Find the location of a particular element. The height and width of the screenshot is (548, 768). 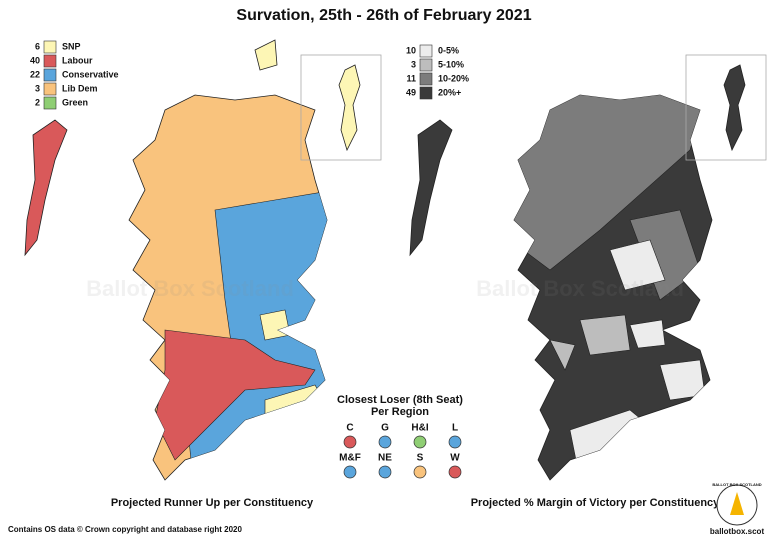

region-label: G is located at coordinates (385, 428).